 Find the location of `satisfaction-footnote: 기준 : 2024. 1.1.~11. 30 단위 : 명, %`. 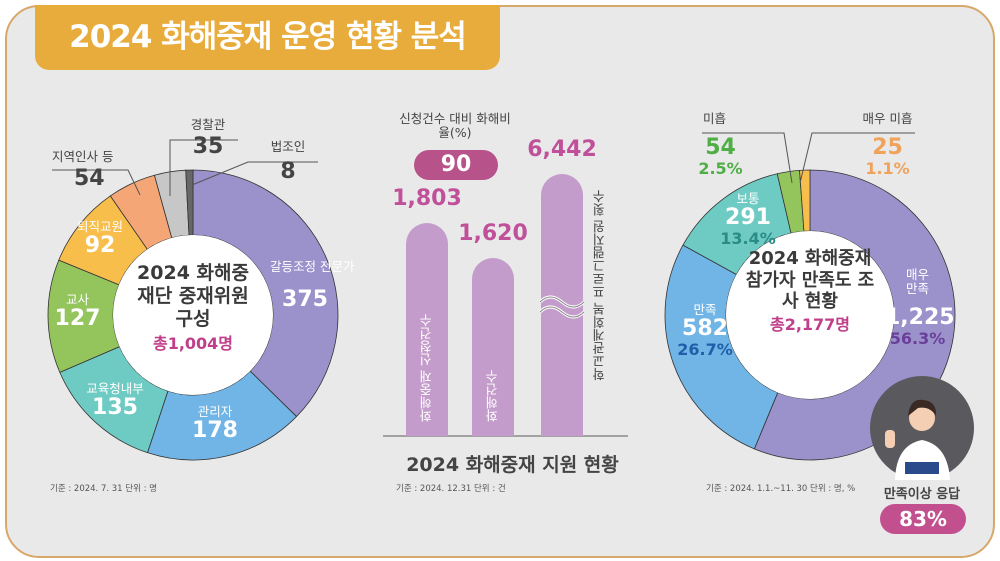

satisfaction-footnote: 기준 : 2024. 1.1.~11. 30 단위 : 명, % is located at coordinates (781, 489).